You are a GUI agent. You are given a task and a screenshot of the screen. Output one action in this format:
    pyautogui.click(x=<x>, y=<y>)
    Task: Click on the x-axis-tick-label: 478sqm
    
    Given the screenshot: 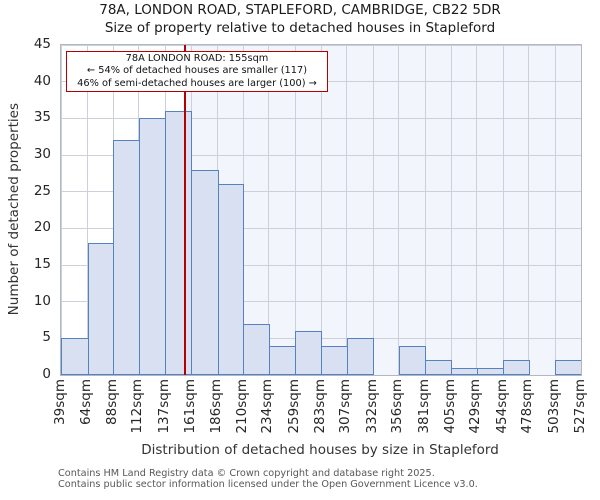 What is the action you would take?
    pyautogui.click(x=527, y=406)
    